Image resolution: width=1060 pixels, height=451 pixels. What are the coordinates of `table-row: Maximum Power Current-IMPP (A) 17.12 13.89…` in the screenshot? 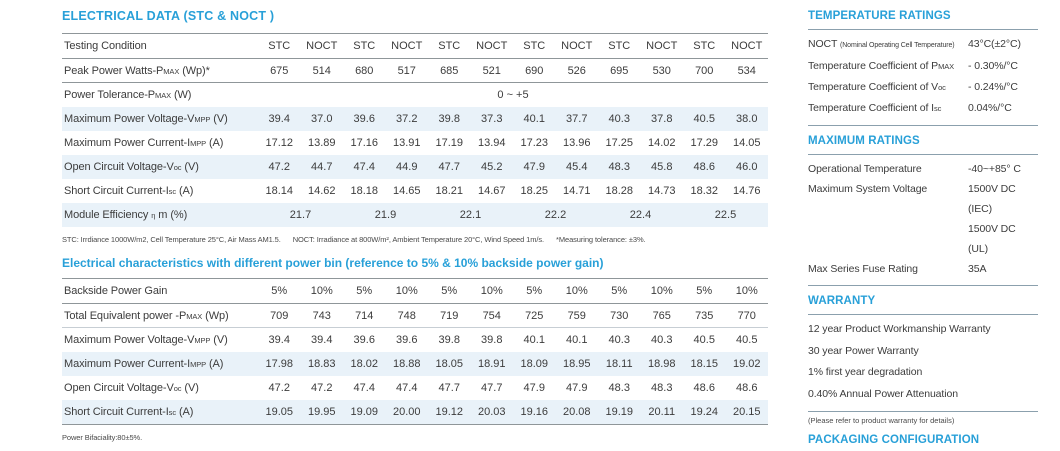 It's located at (415, 143).